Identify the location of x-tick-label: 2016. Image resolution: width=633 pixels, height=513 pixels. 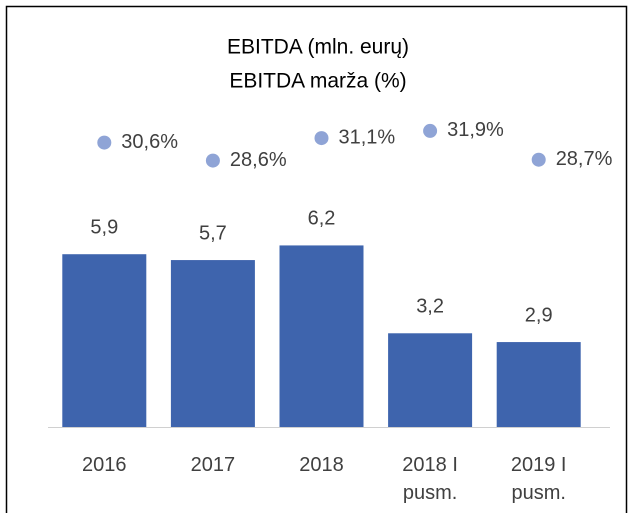
(104, 465).